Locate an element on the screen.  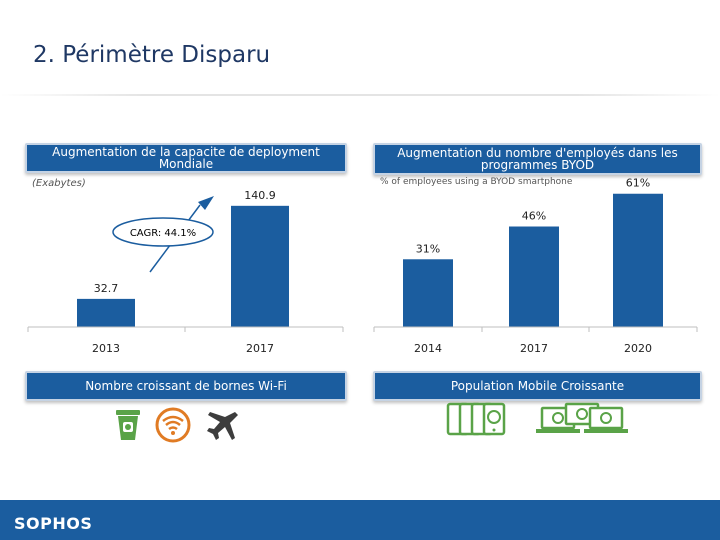
chart-subtitle: % of employees using a BYOD smartphone is located at coordinates (476, 182).